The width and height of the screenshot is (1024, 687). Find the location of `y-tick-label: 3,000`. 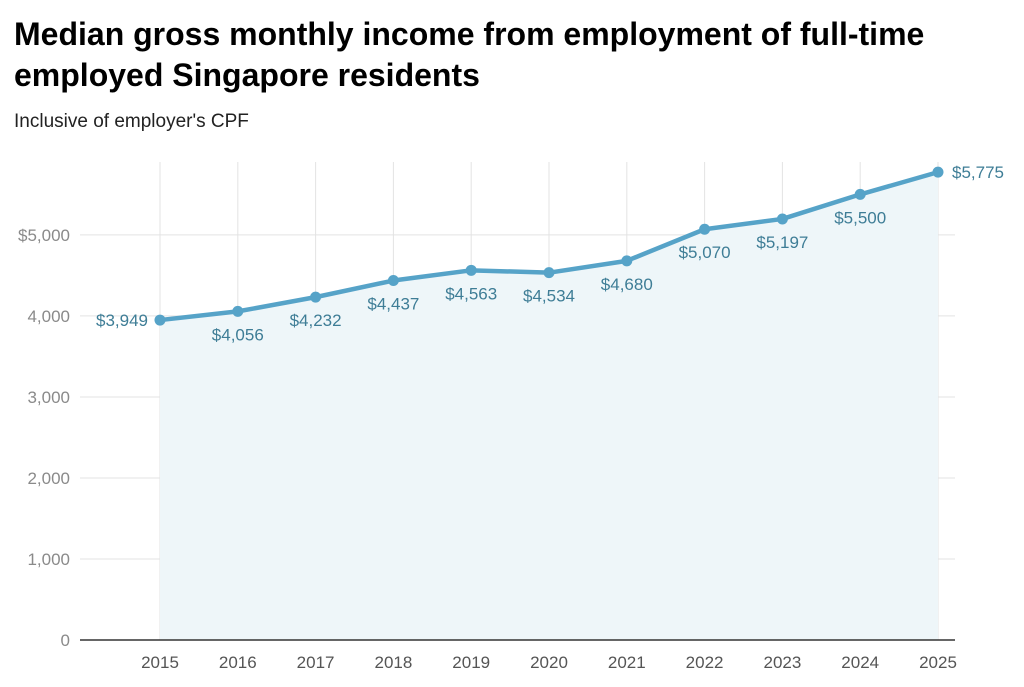

y-tick-label: 3,000 is located at coordinates (48, 397).